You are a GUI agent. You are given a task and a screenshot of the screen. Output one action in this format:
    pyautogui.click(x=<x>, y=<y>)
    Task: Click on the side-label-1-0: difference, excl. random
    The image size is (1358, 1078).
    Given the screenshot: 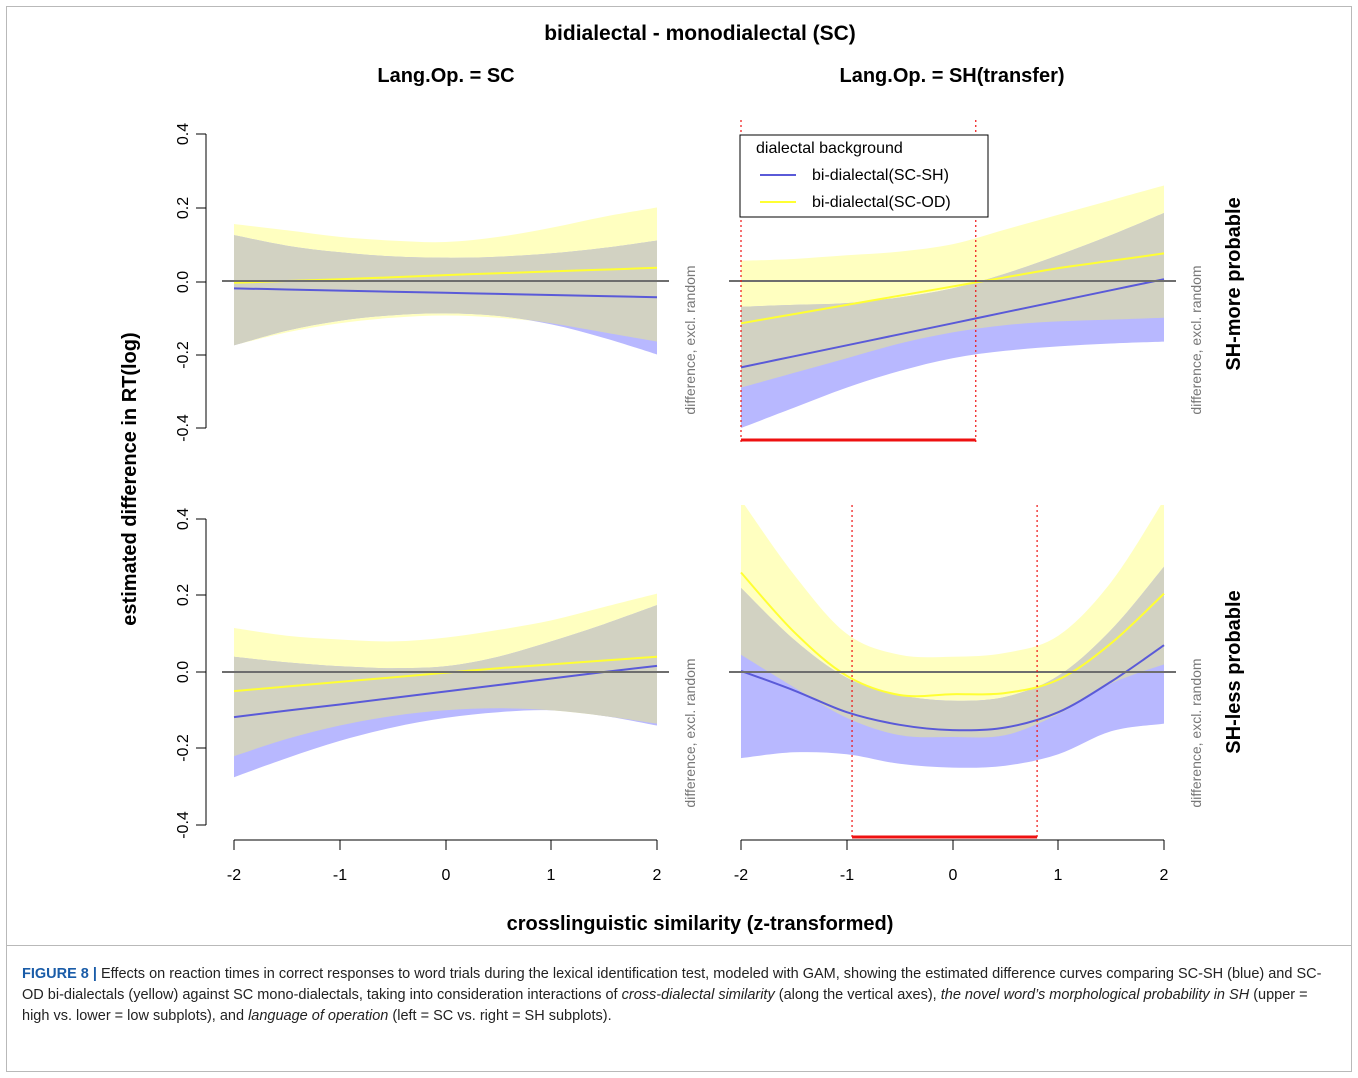 What is the action you would take?
    pyautogui.click(x=690, y=732)
    